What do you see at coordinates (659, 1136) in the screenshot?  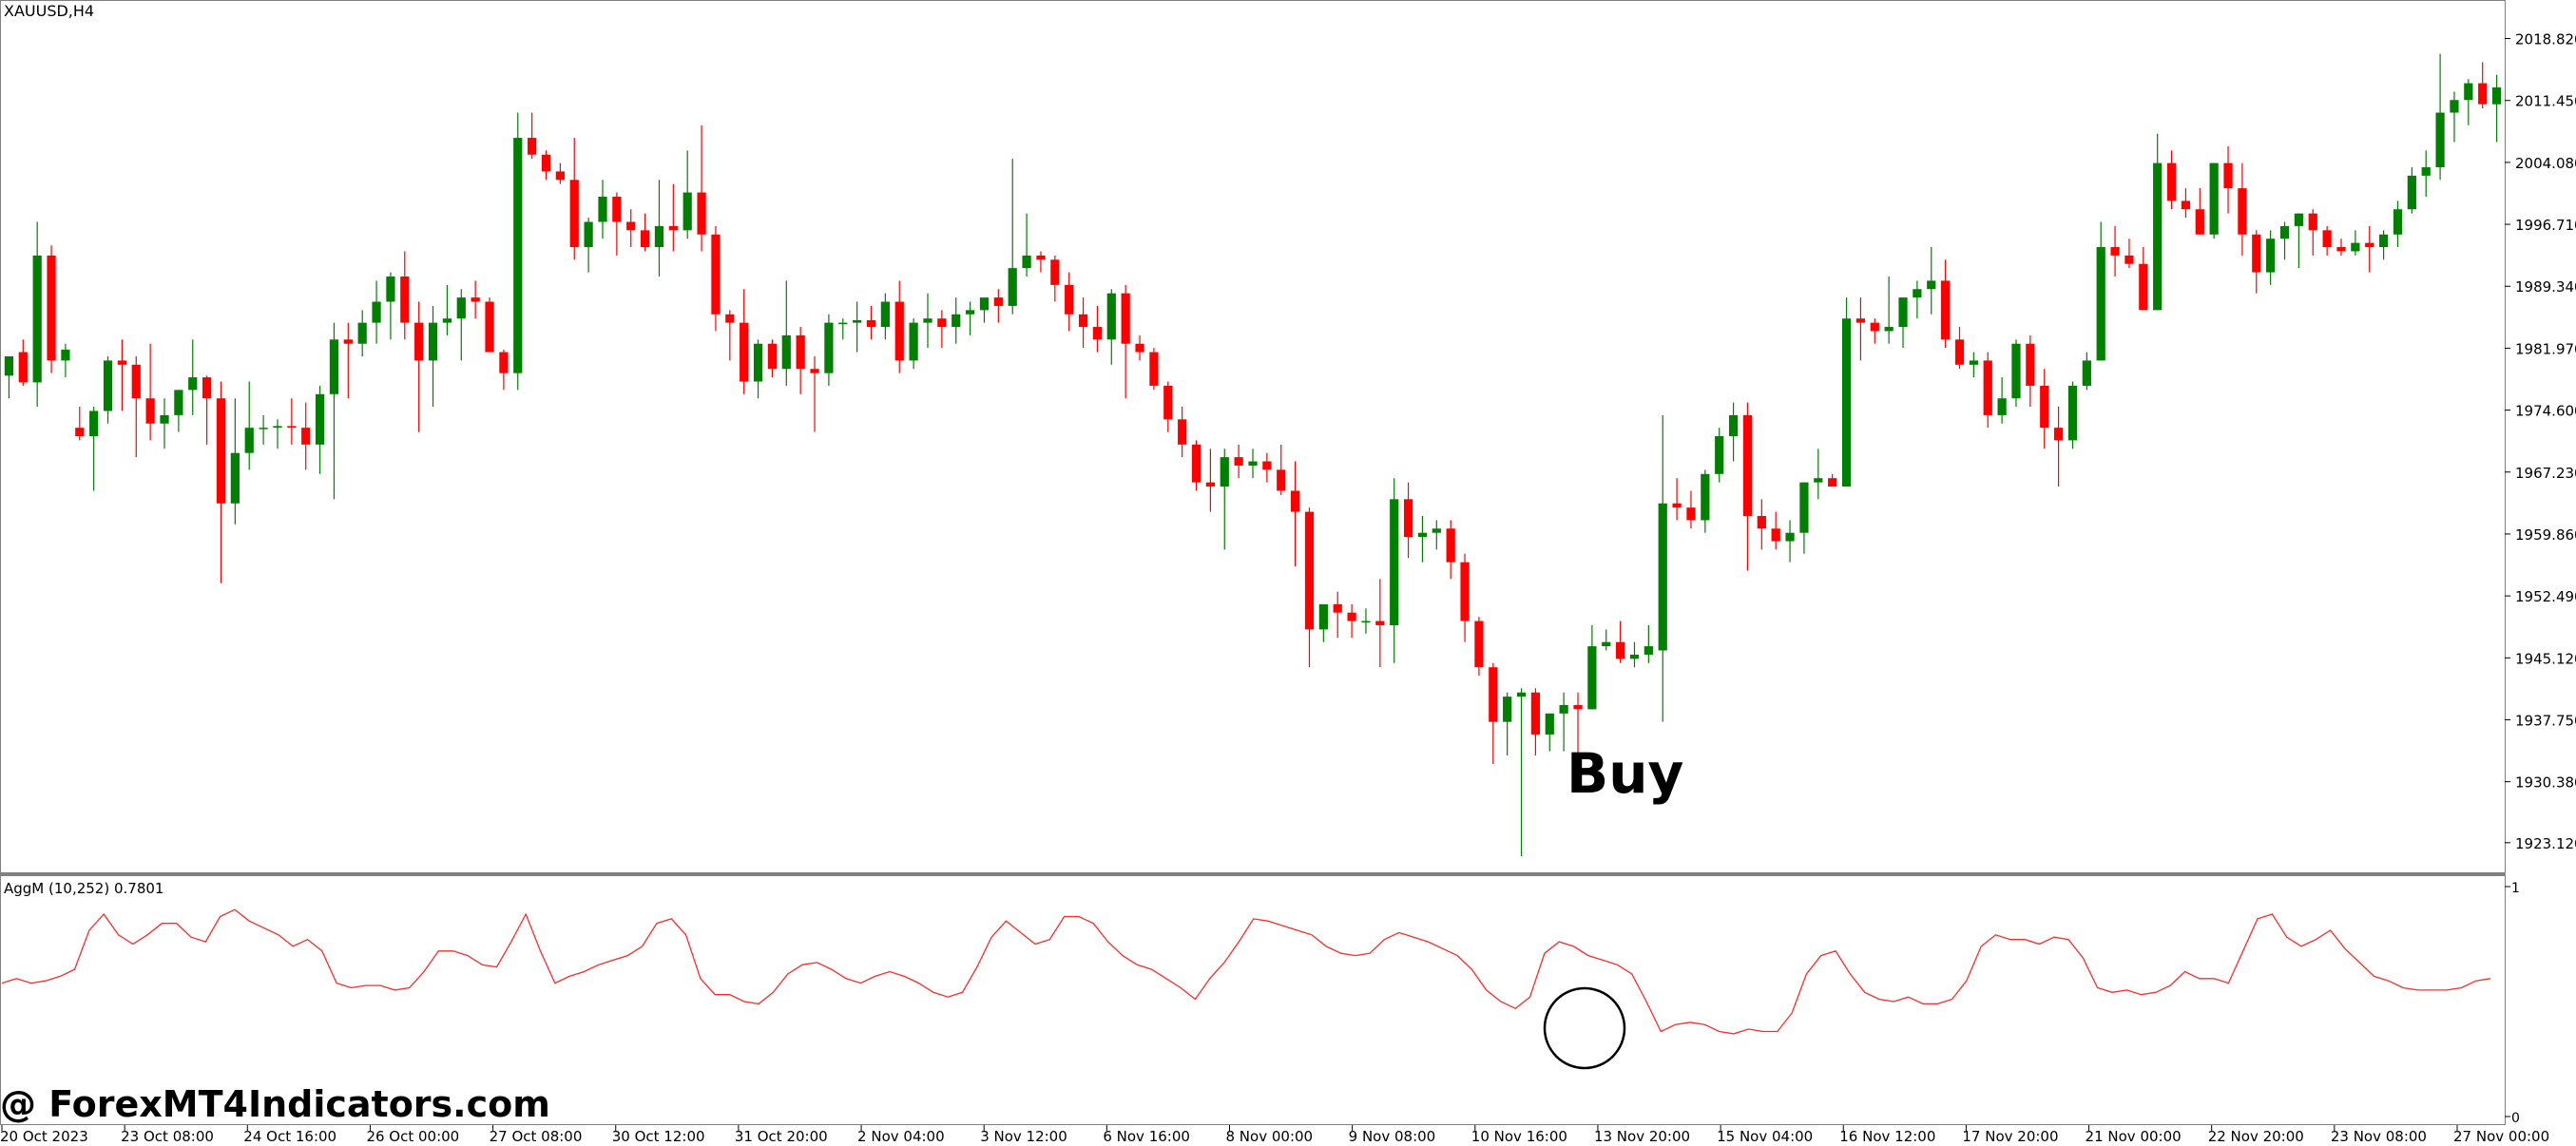 I see `time-tick-label: 30 Oct 12:00` at bounding box center [659, 1136].